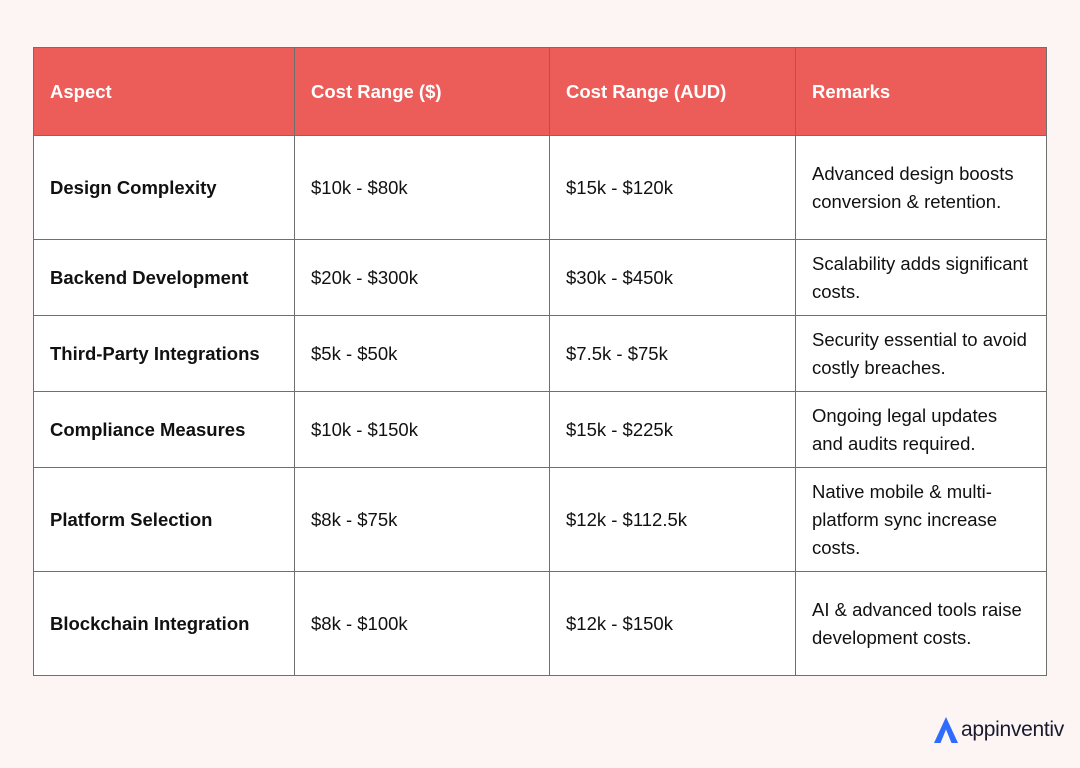 The image size is (1080, 768). Describe the element at coordinates (672, 353) in the screenshot. I see `cost-aud-cell: $7.5k - $75k` at that location.